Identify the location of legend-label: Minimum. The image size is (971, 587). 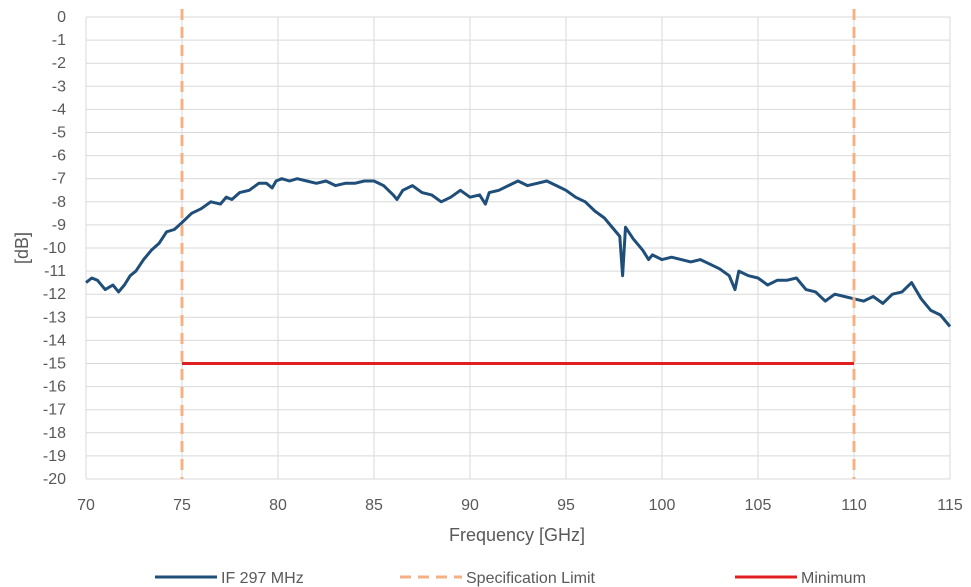
(833, 578).